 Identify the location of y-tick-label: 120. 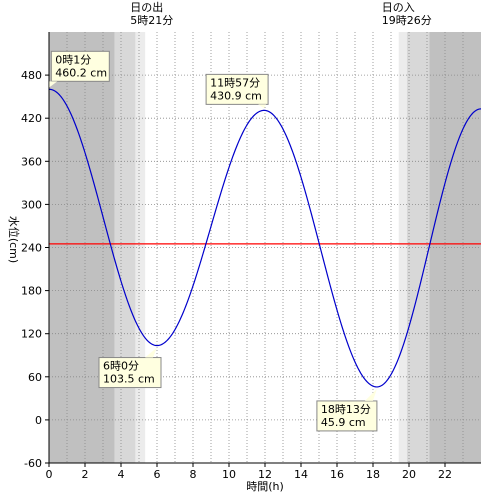
(31, 334).